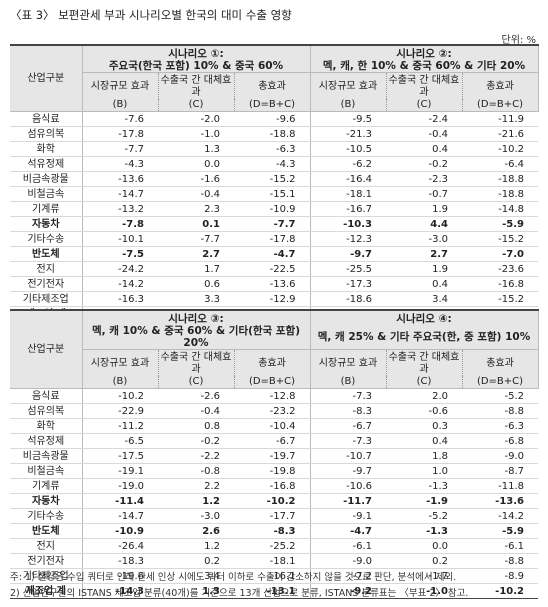 This screenshot has width=548, height=607. I want to click on table-row: 전기전자 -14.2 0.6 -13.6 -17.3 0.4 -16.8, so click(274, 284).